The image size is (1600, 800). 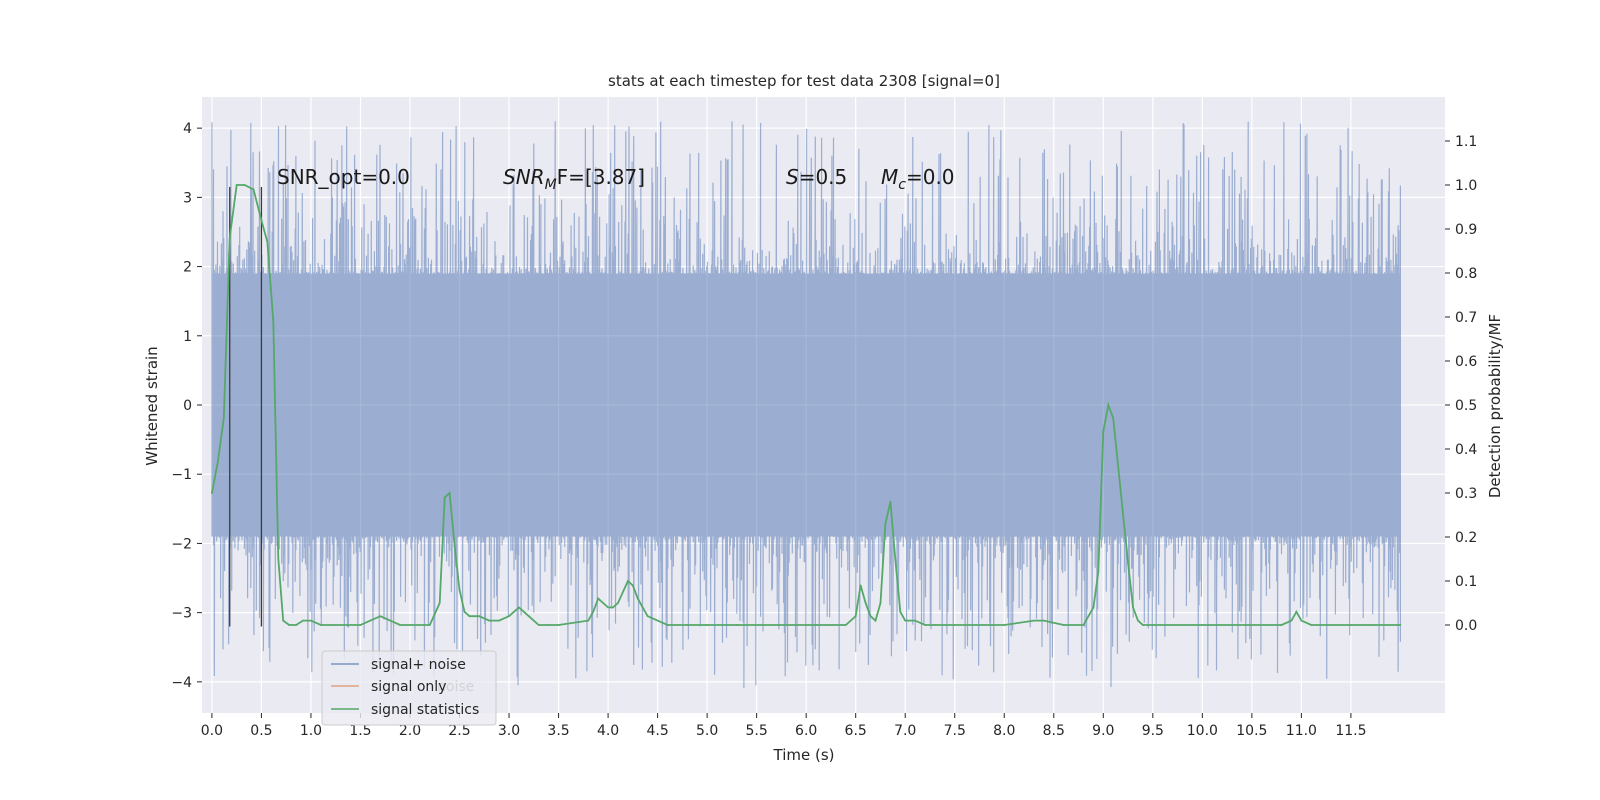 I want to click on s-annotation: S=0.5, so click(x=816, y=177).